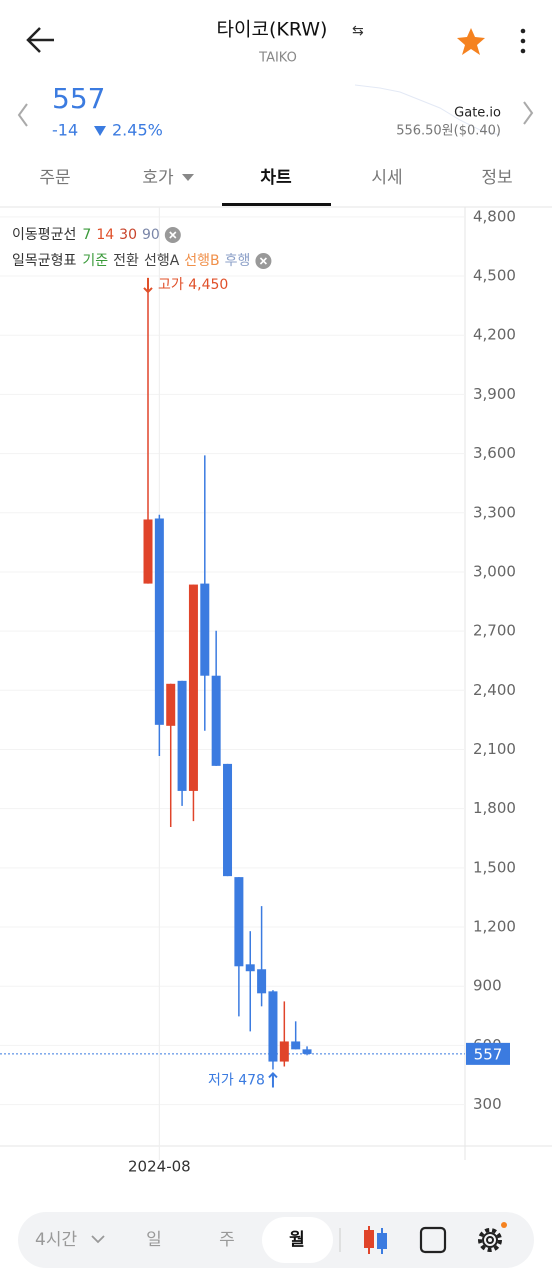 This screenshot has height=1284, width=552. Describe the element at coordinates (494, 571) in the screenshot. I see `y-tick-label: 3,000` at that location.